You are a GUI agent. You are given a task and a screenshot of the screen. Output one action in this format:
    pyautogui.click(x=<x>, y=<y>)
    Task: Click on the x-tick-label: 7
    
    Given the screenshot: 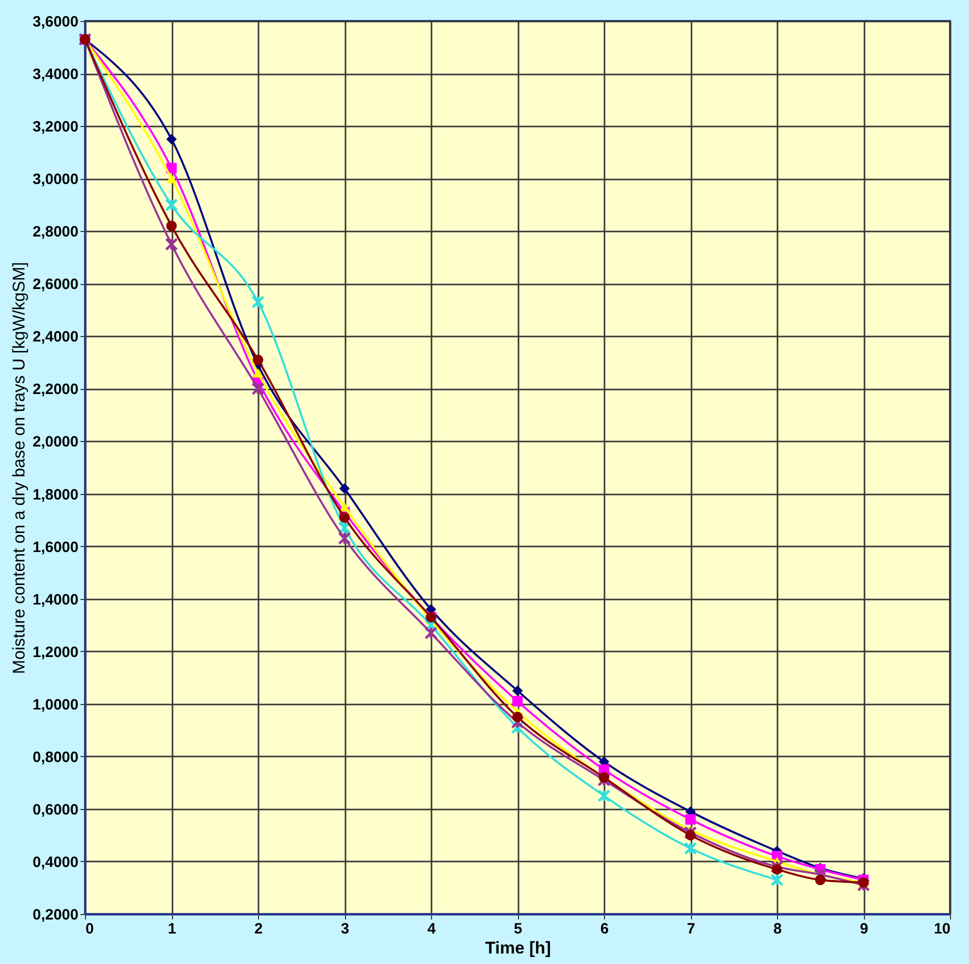 What is the action you would take?
    pyautogui.click(x=691, y=929)
    